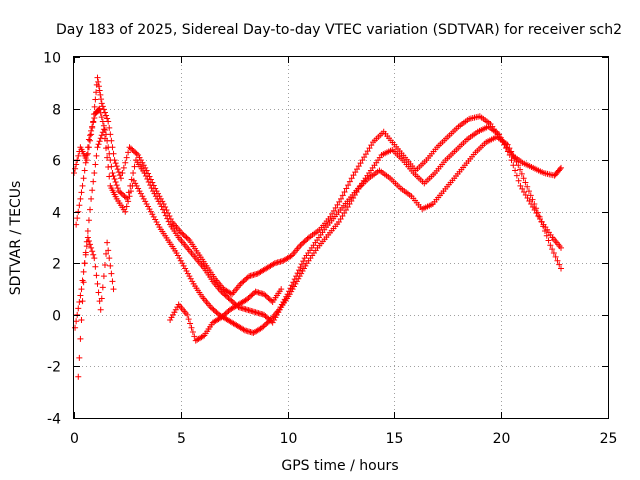  What do you see at coordinates (502, 439) in the screenshot?
I see `x-tick-label: 20` at bounding box center [502, 439].